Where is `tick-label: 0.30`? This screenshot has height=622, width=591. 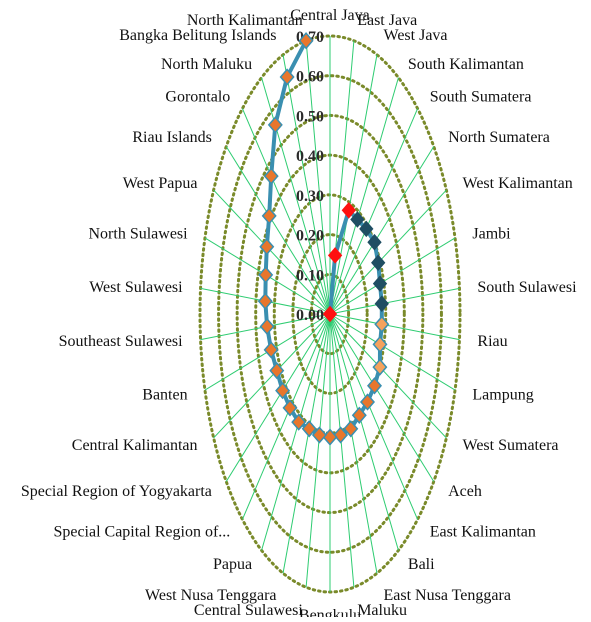 tick-label: 0.30 is located at coordinates (310, 196).